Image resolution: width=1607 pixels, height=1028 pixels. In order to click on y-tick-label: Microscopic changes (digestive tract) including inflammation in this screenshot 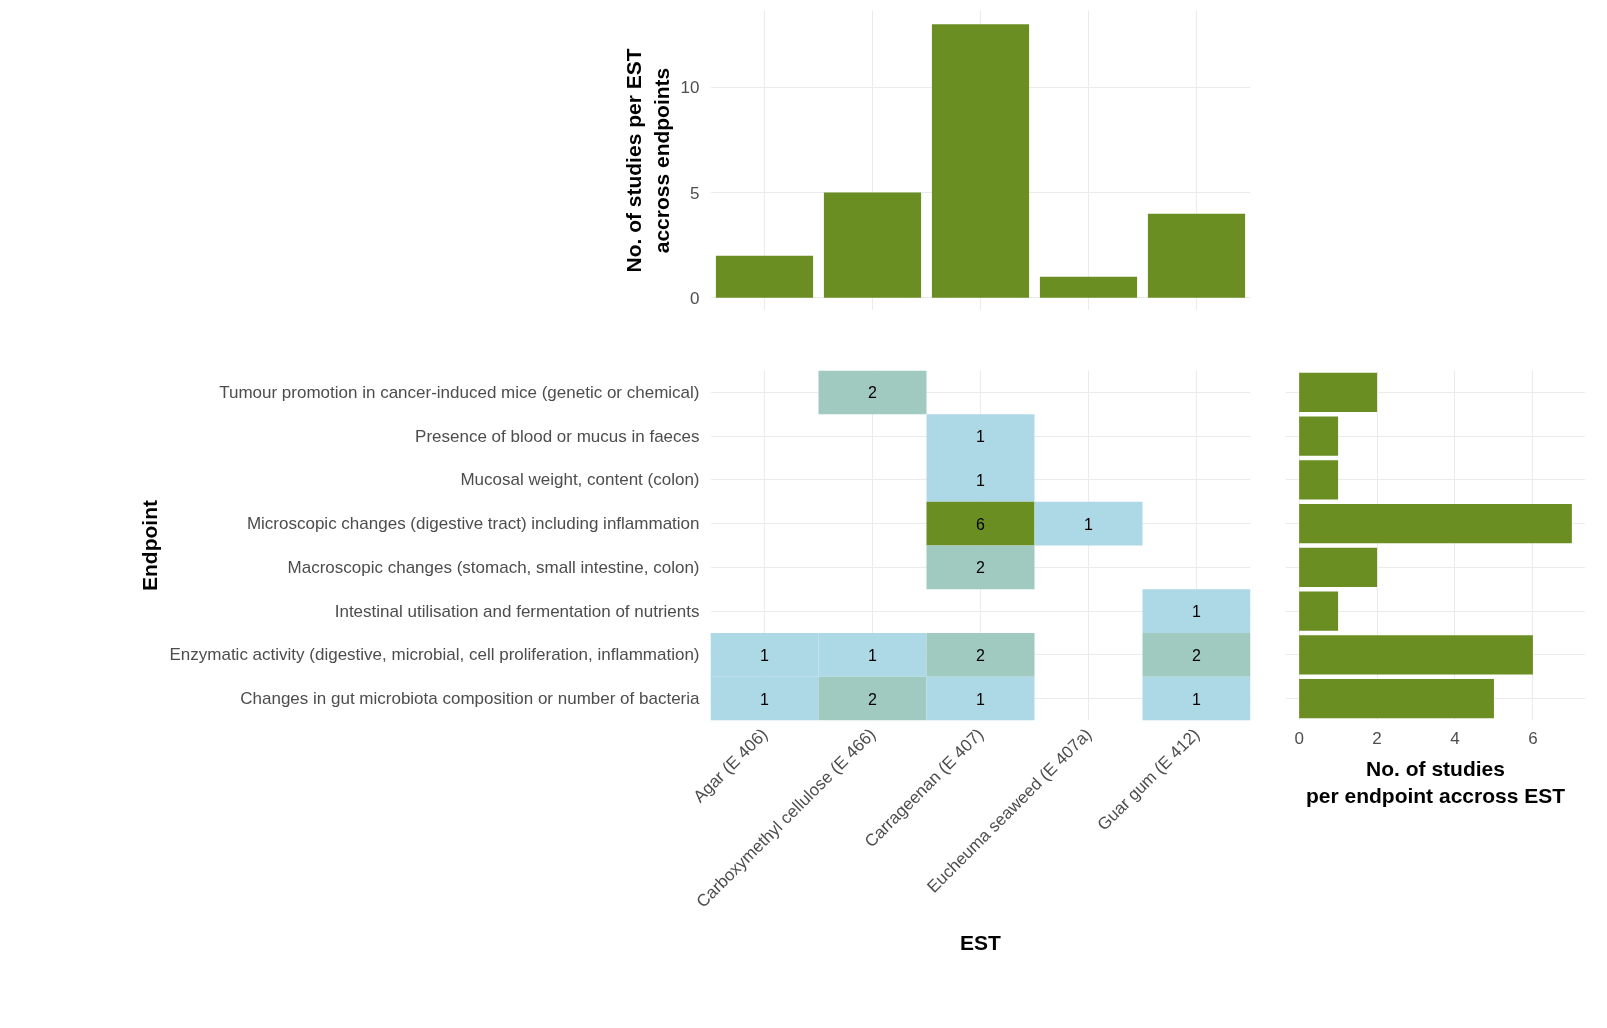, I will do `click(473, 524)`.